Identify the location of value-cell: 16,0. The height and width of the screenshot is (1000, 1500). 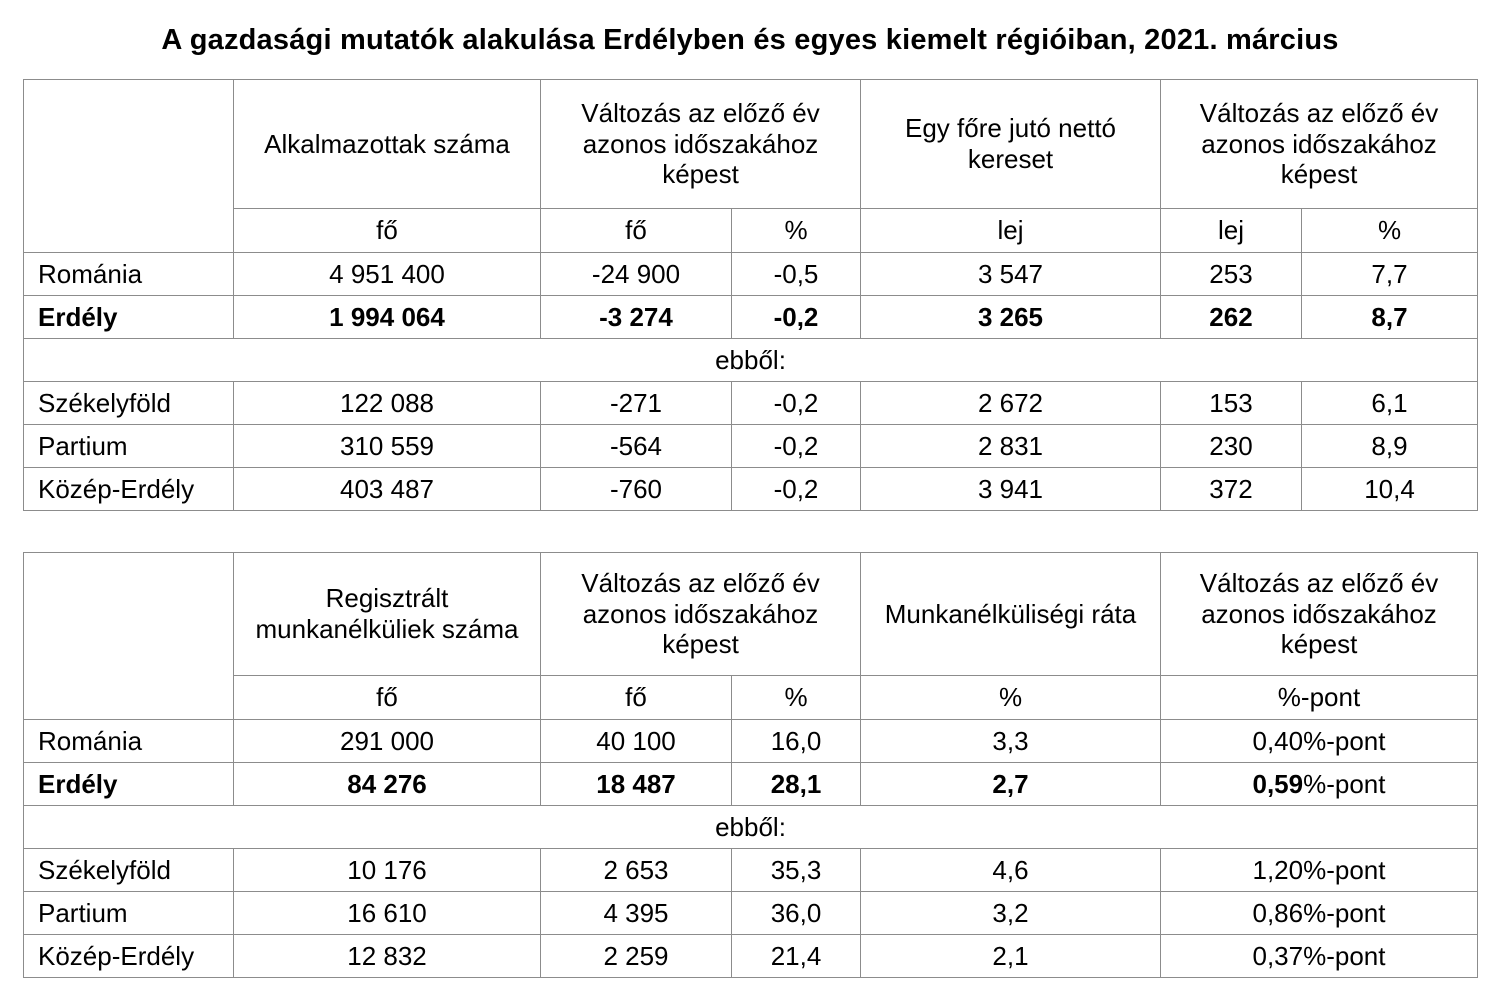
(796, 741).